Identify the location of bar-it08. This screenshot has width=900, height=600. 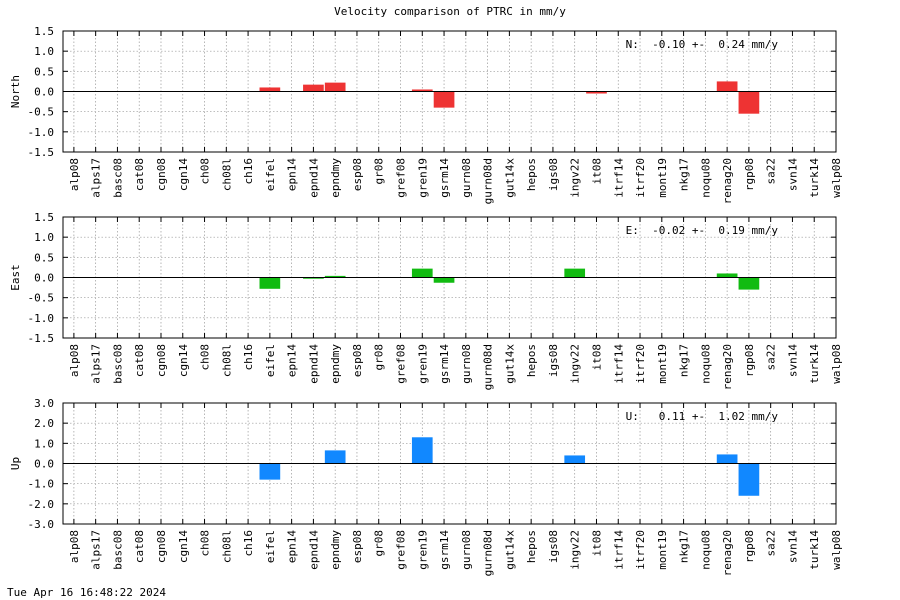
(596, 92).